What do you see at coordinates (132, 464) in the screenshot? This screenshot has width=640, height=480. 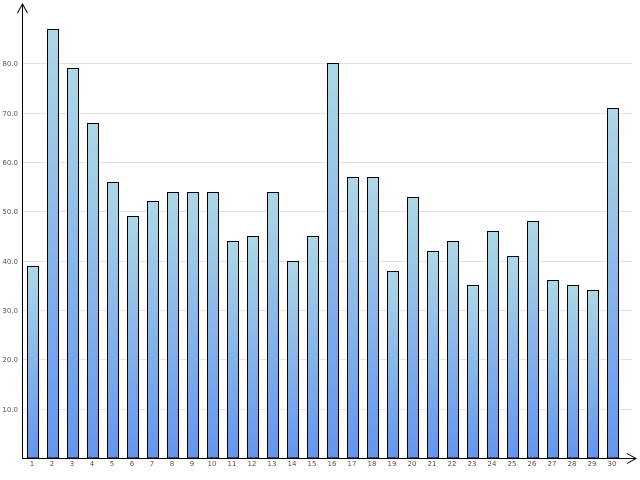 I see `x-tick-label: 6` at bounding box center [132, 464].